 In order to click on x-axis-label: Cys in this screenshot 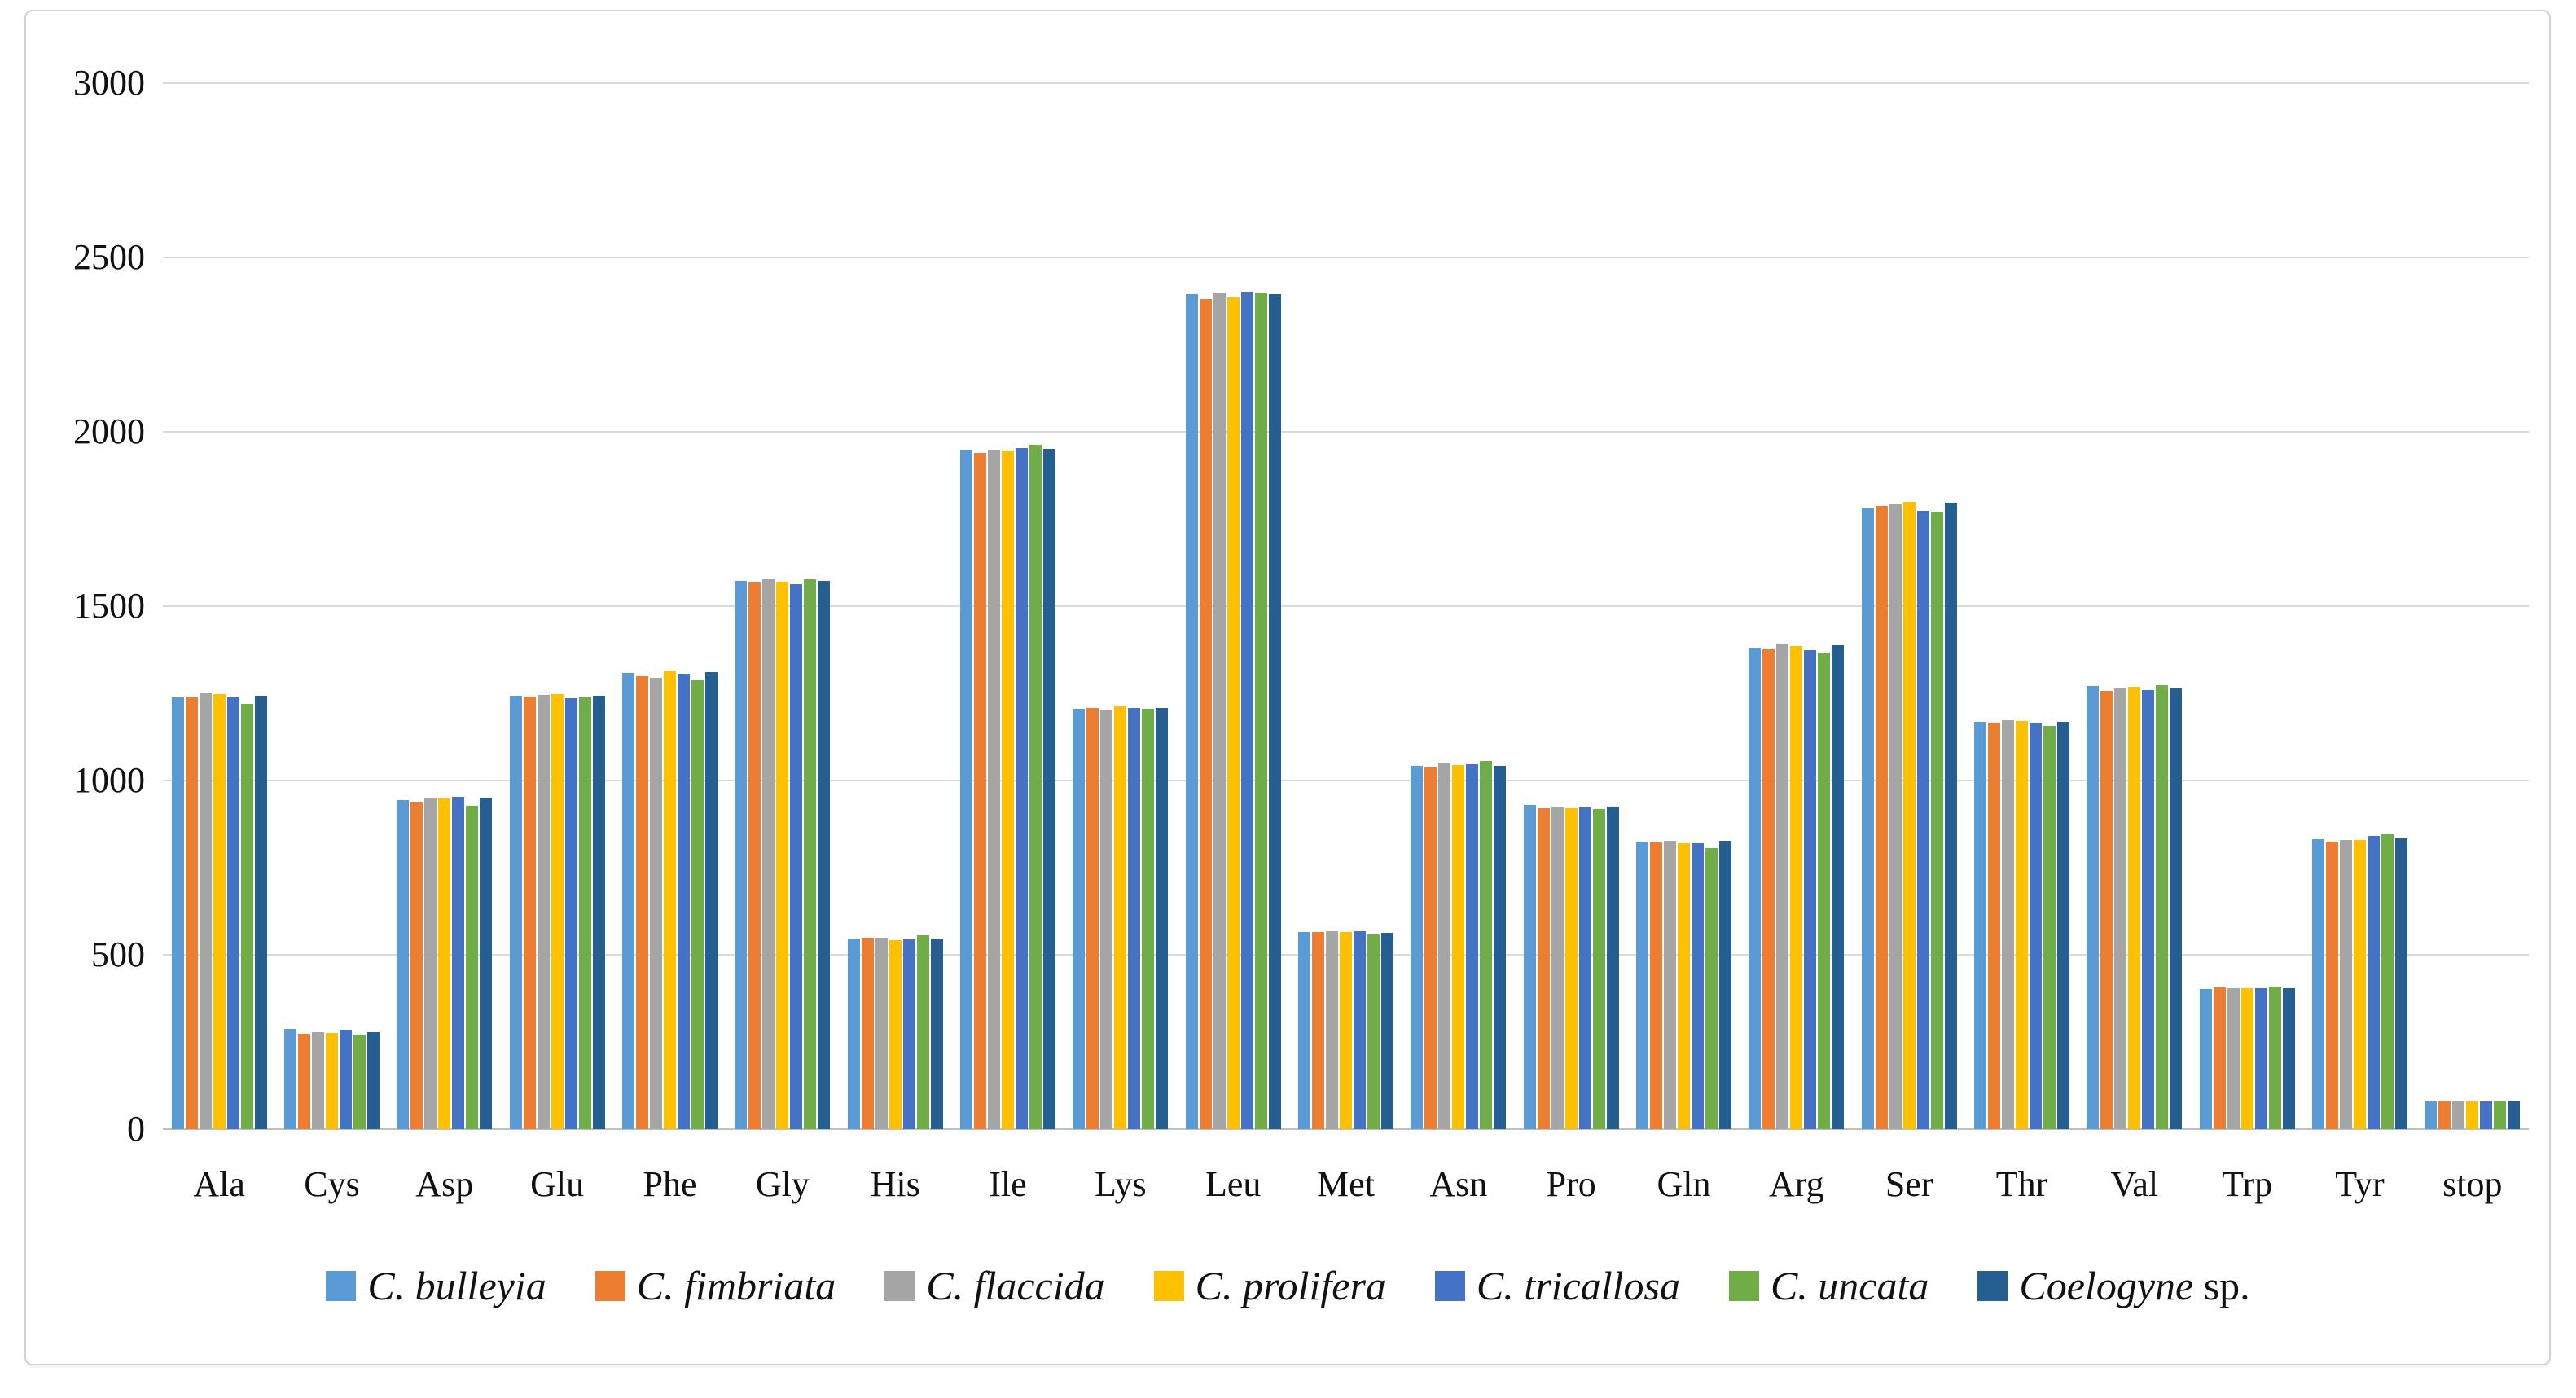, I will do `click(332, 1184)`.